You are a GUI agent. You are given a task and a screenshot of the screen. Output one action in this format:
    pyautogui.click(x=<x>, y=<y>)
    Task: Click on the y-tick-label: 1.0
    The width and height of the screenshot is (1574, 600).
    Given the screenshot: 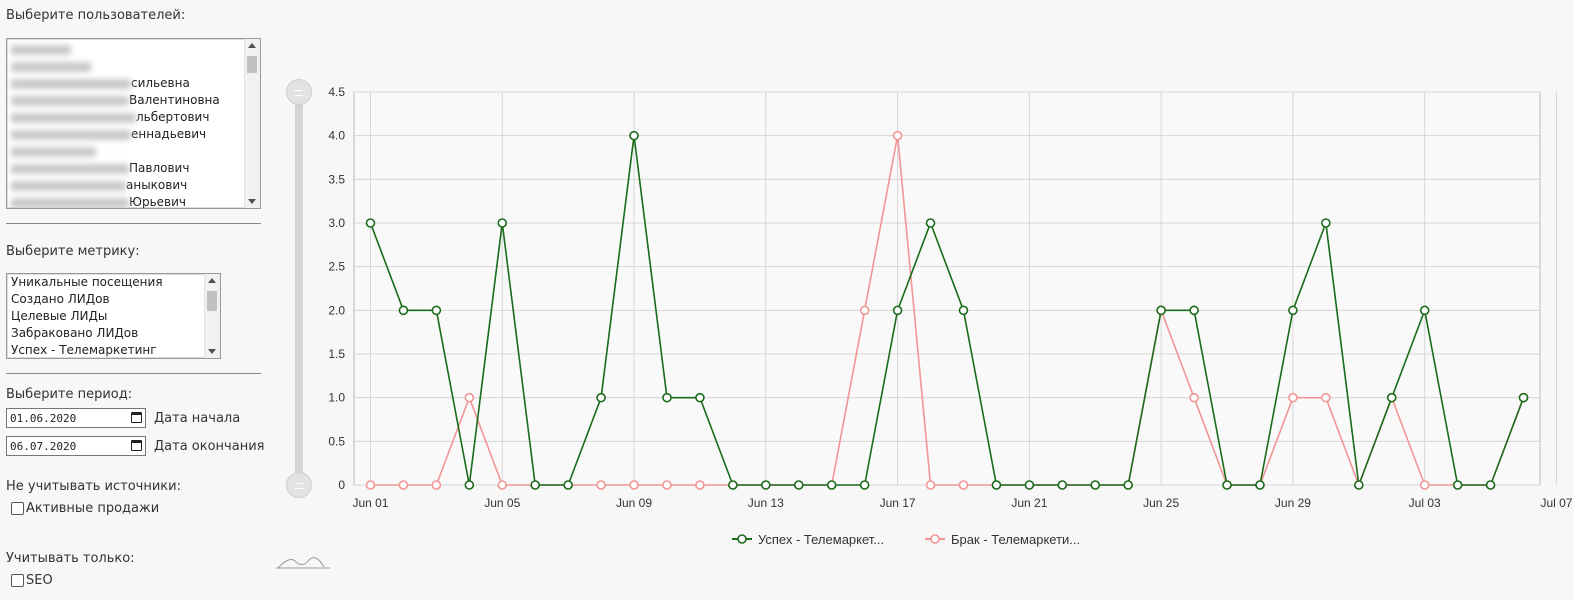 What is the action you would take?
    pyautogui.click(x=336, y=398)
    